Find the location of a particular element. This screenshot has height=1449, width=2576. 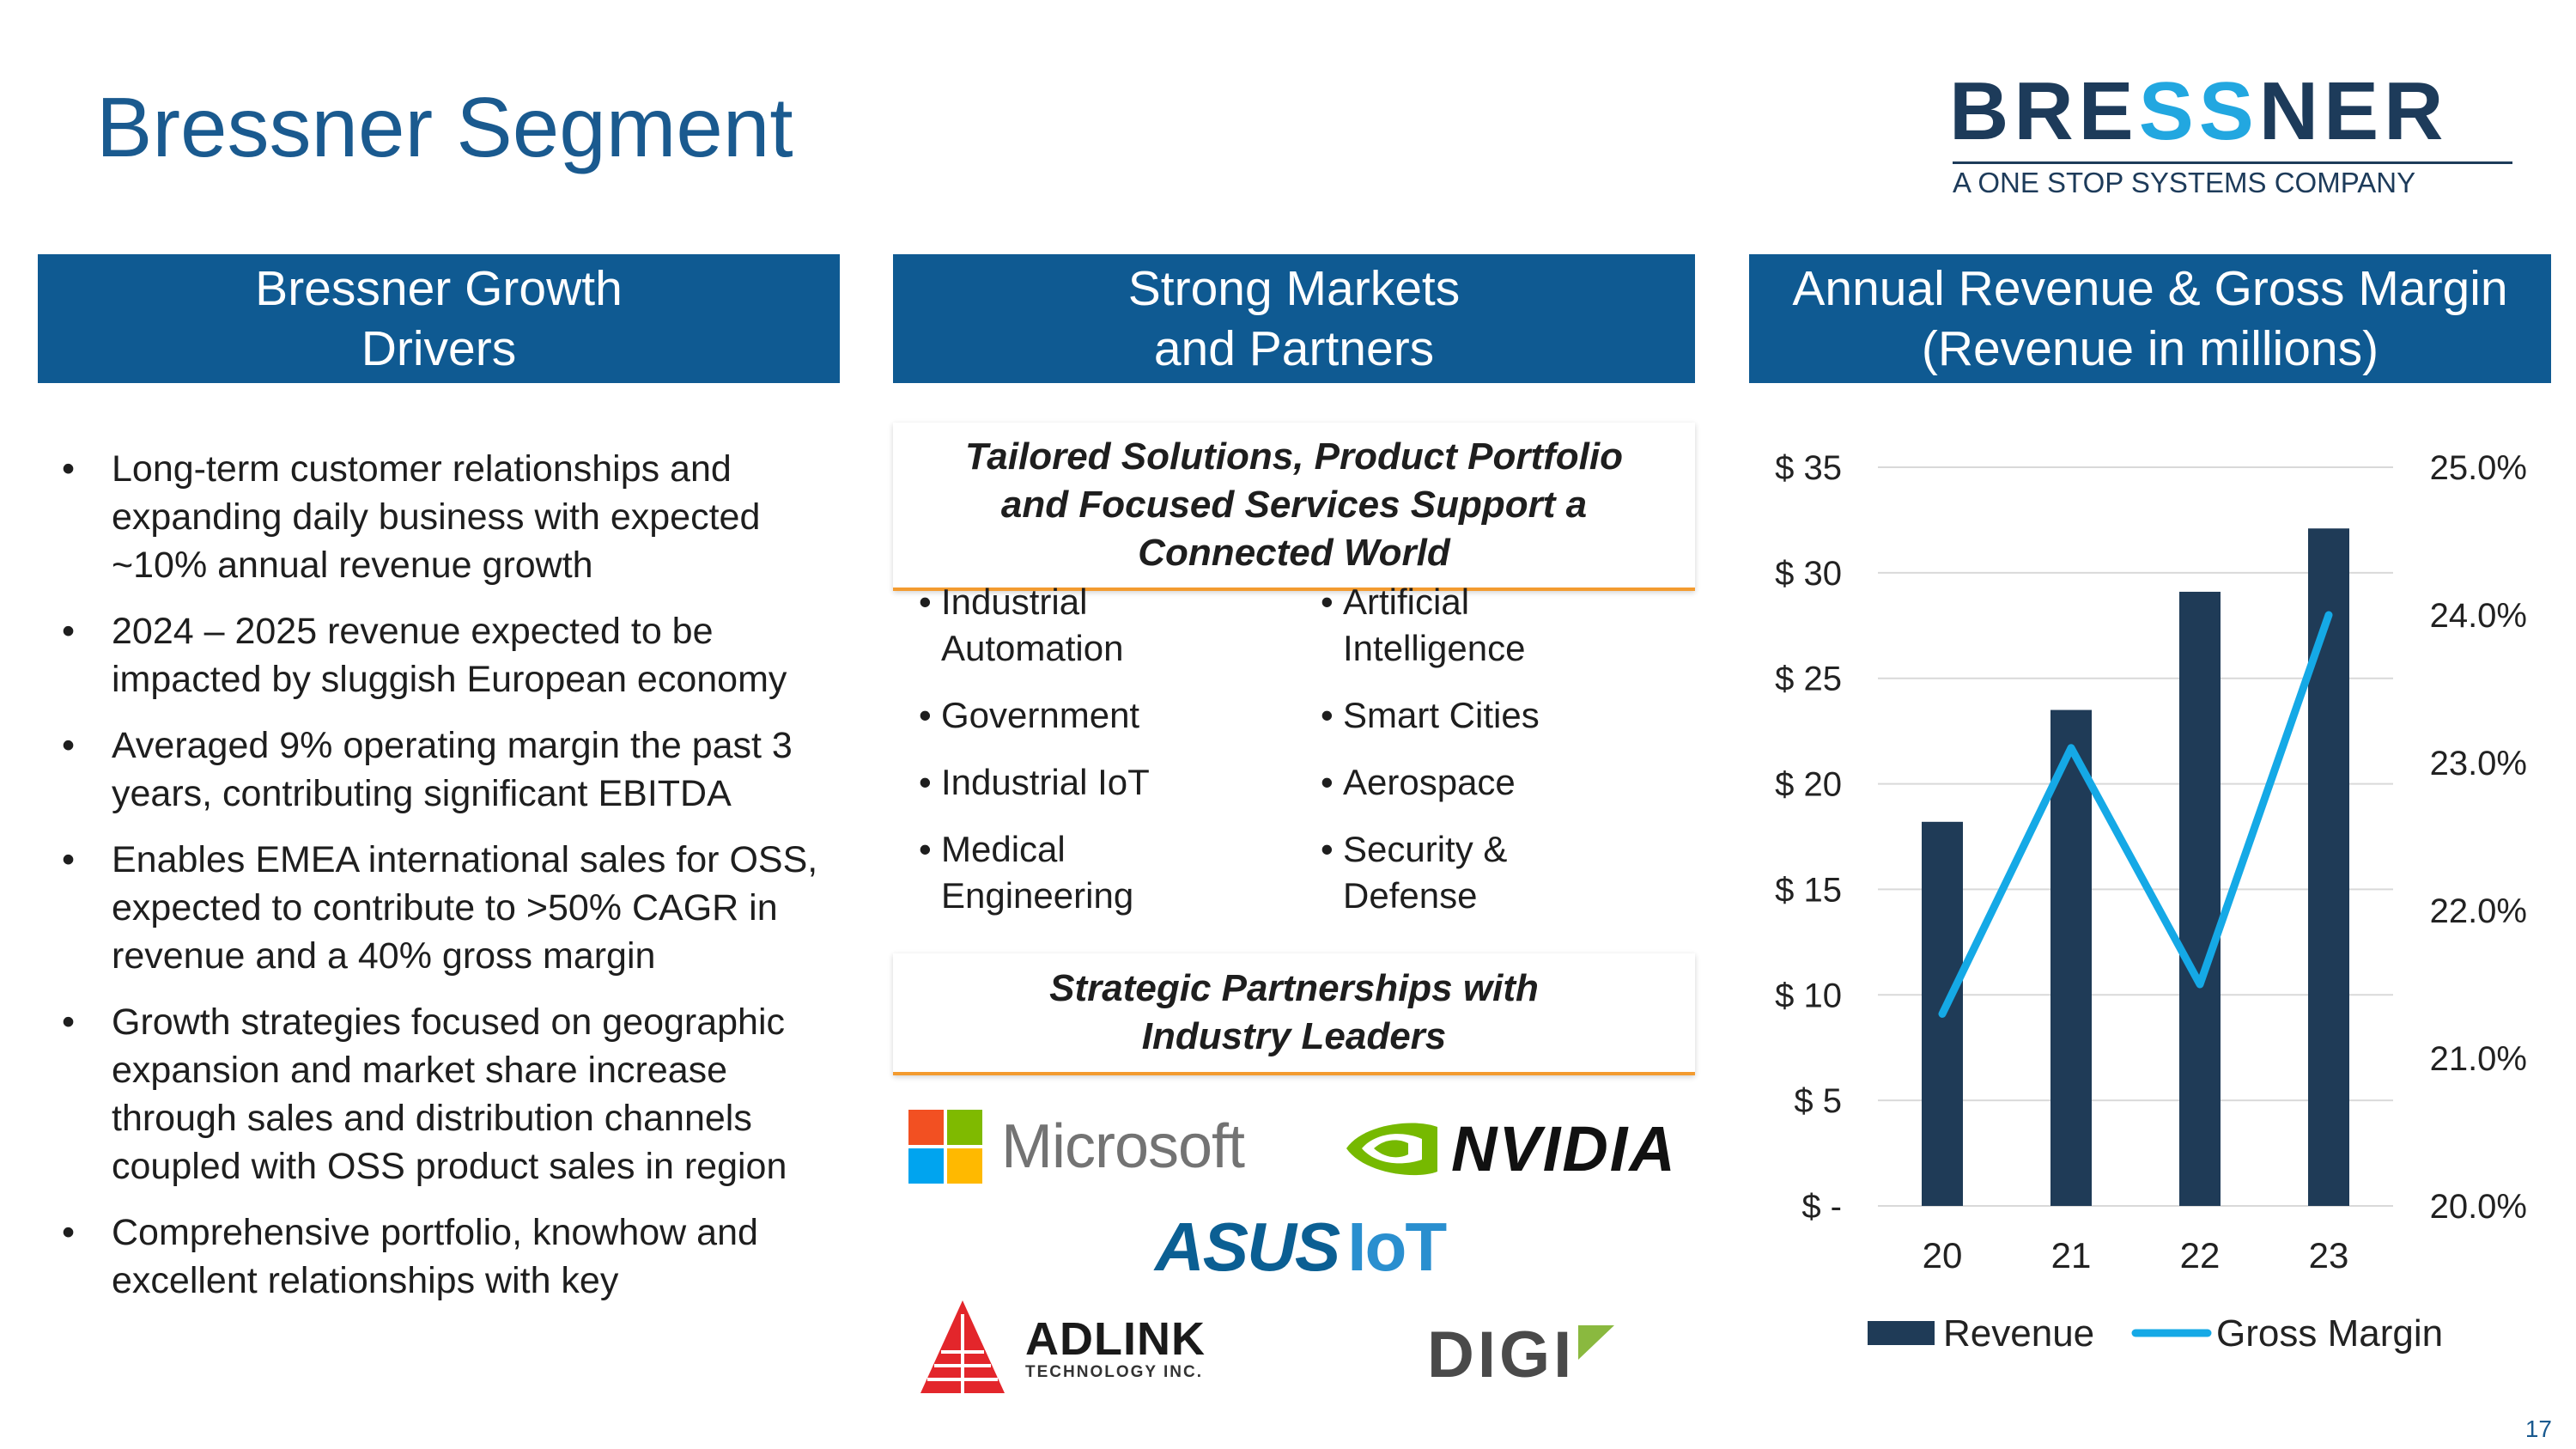

market-line: Security & is located at coordinates (1426, 849).